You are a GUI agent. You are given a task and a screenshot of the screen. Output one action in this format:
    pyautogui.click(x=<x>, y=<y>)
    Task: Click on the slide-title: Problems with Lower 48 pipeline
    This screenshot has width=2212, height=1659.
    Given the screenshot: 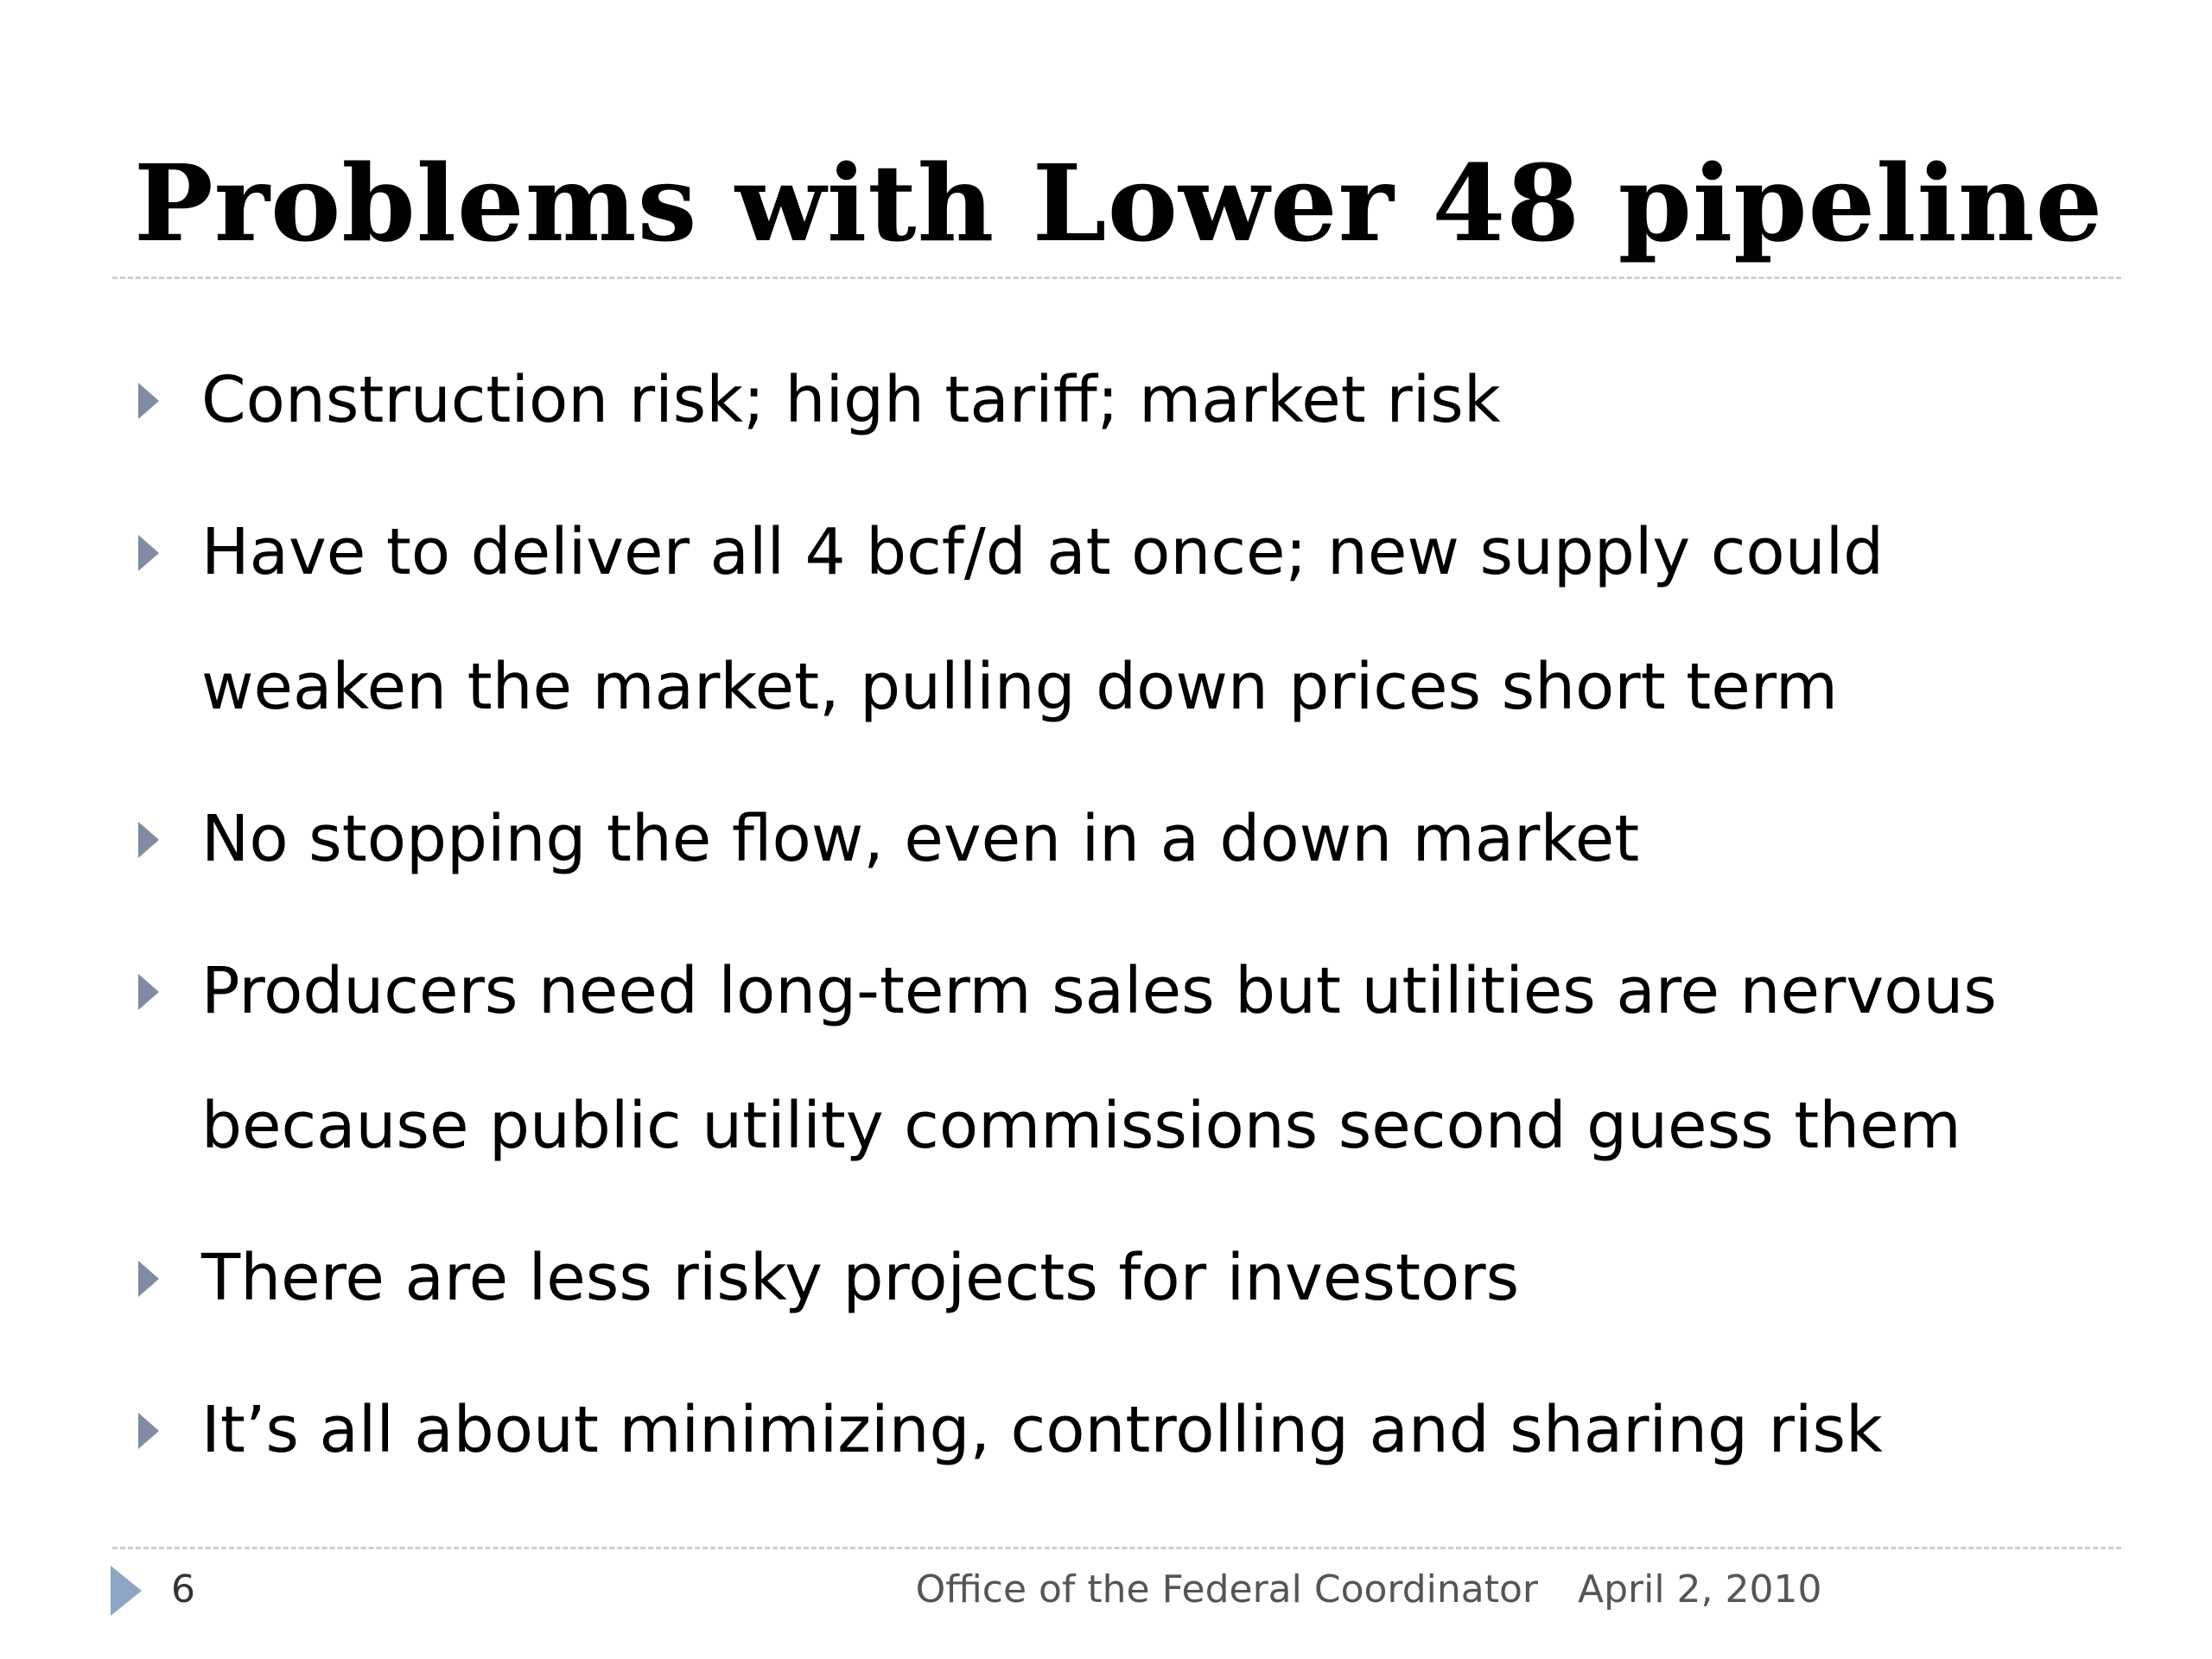 What is the action you would take?
    pyautogui.click(x=1119, y=203)
    